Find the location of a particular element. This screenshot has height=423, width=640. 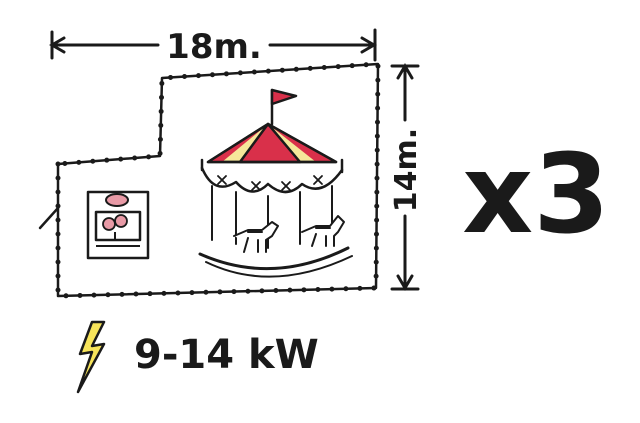

width-dimension is located at coordinates (213, 45).